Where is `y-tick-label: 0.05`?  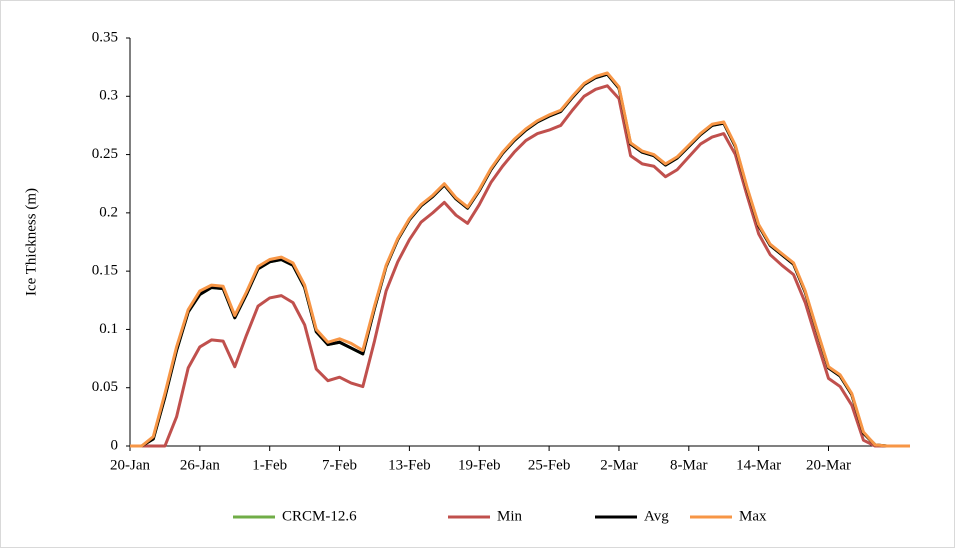
y-tick-label: 0.05 is located at coordinates (105, 387).